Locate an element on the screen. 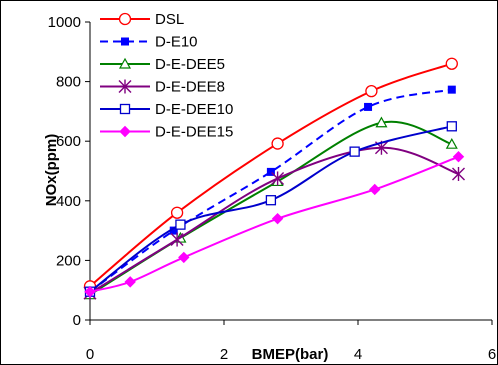 This screenshot has height=365, width=498. legend-label: D-E10 is located at coordinates (176, 42).